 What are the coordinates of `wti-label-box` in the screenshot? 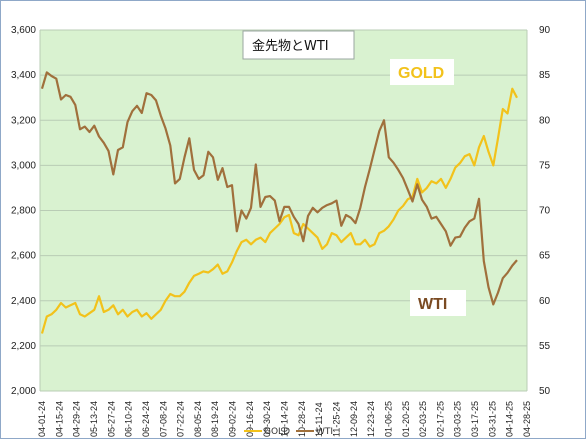 It's located at (438, 303).